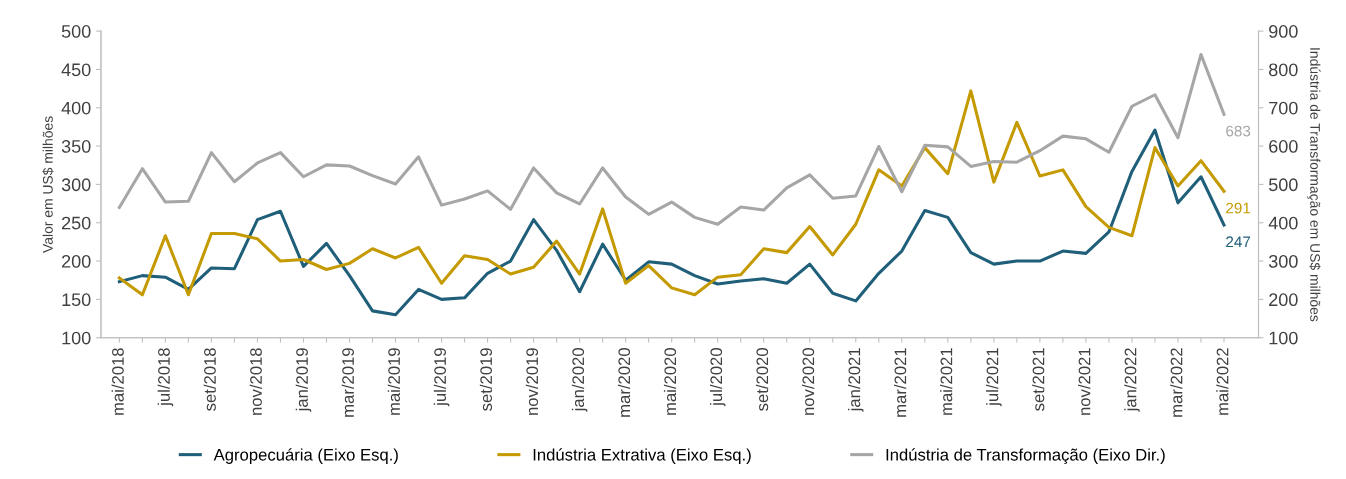  I want to click on y2-tick-label: 400, so click(1283, 223).